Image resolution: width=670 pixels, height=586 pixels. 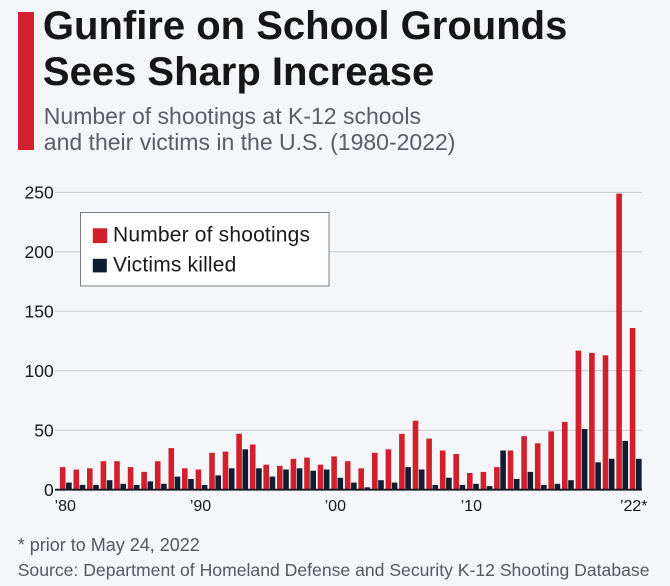 I want to click on svg-text: 100, so click(x=38, y=371).